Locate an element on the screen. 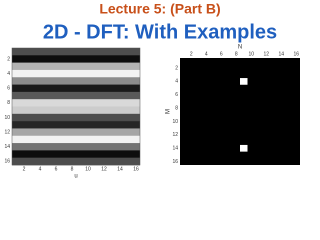  x-axis-label: N is located at coordinates (240, 48).